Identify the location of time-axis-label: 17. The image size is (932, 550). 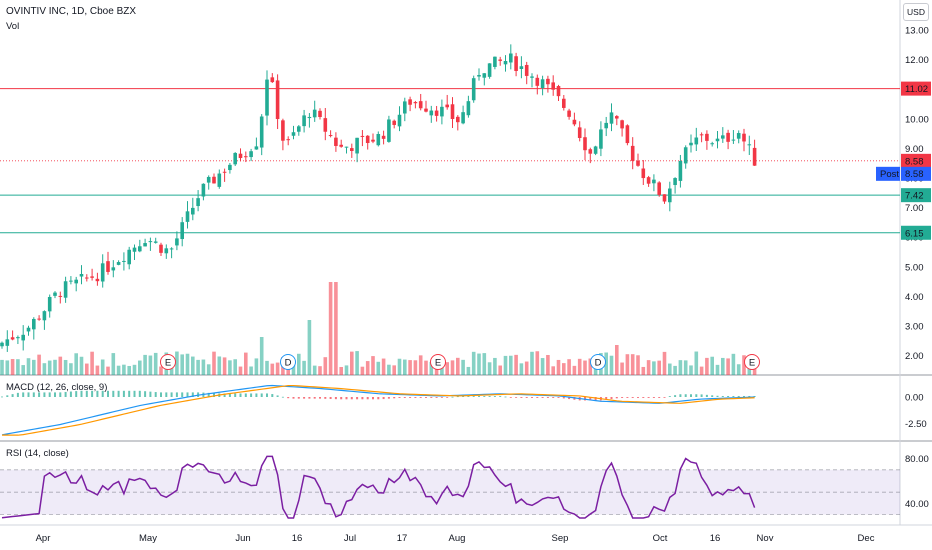
(402, 538).